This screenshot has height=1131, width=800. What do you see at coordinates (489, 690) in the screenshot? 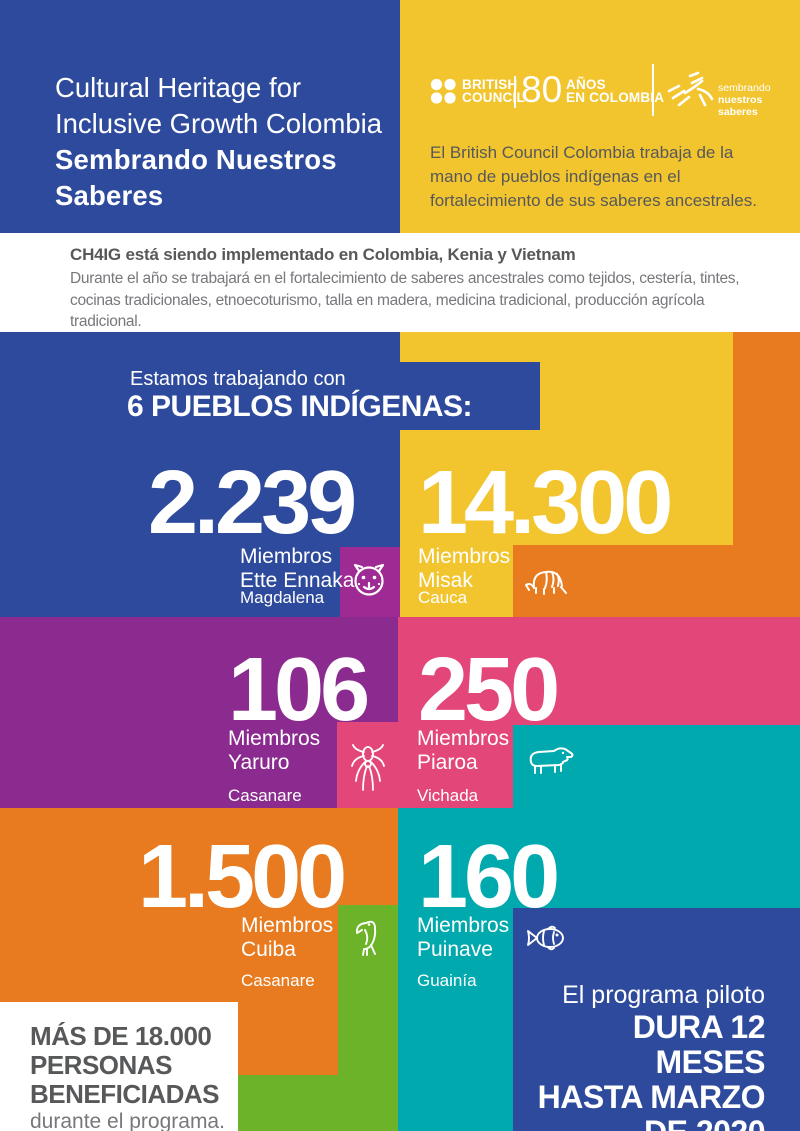
I see `stat-count-piaroa: 250` at bounding box center [489, 690].